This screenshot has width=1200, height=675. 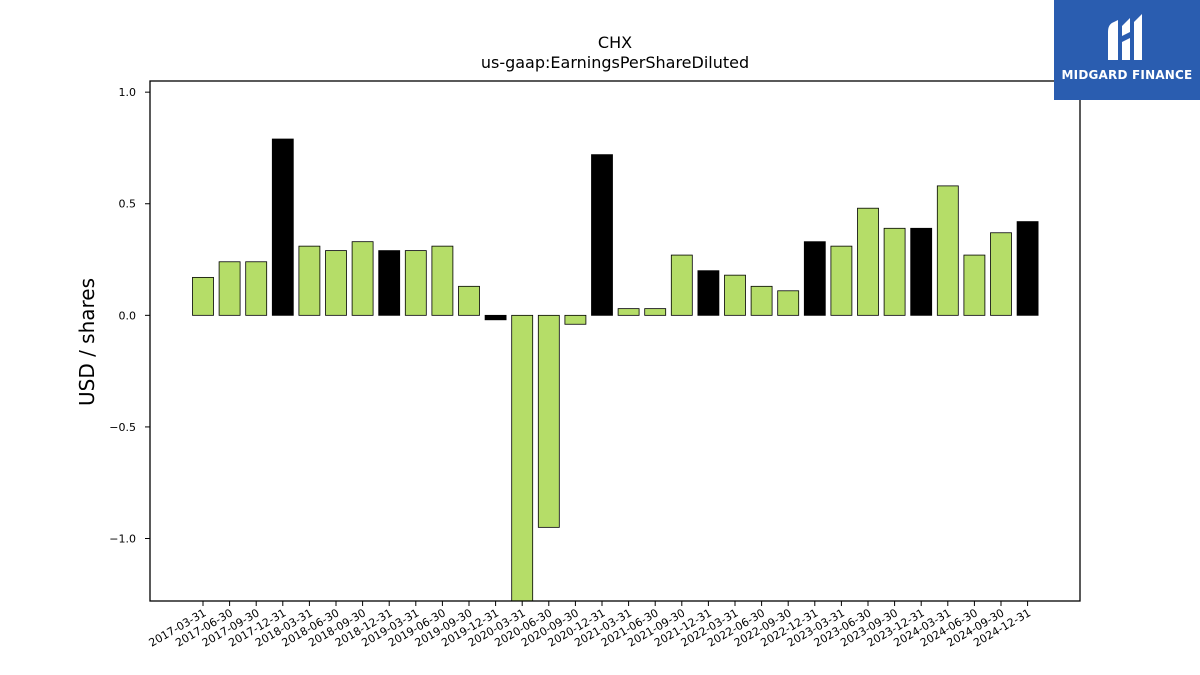 What do you see at coordinates (615, 42) in the screenshot?
I see `chart-title: CHX` at bounding box center [615, 42].